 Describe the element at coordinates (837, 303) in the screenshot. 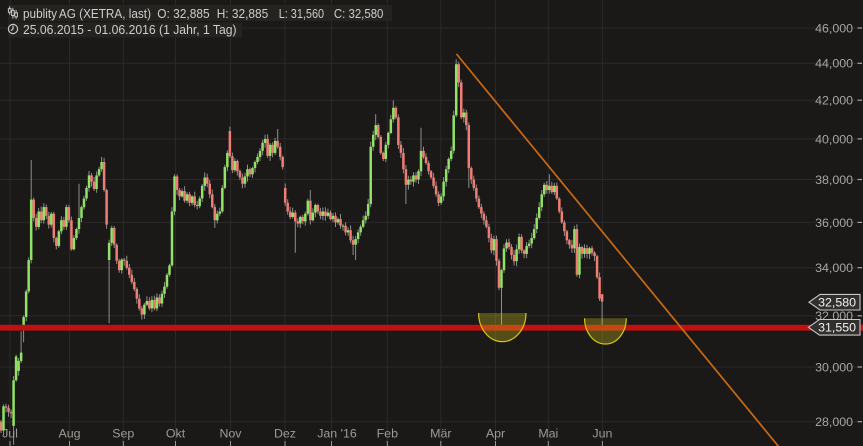

I see `svg-text: 32,580` at that location.